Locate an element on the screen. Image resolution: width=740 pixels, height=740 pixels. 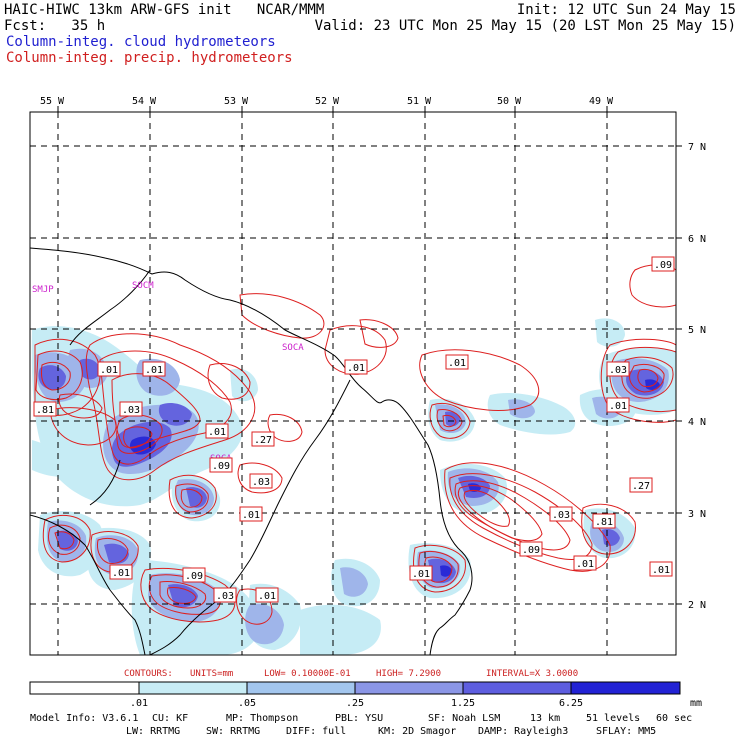
colorbar-tick-005: .05 is located at coordinates (247, 703).